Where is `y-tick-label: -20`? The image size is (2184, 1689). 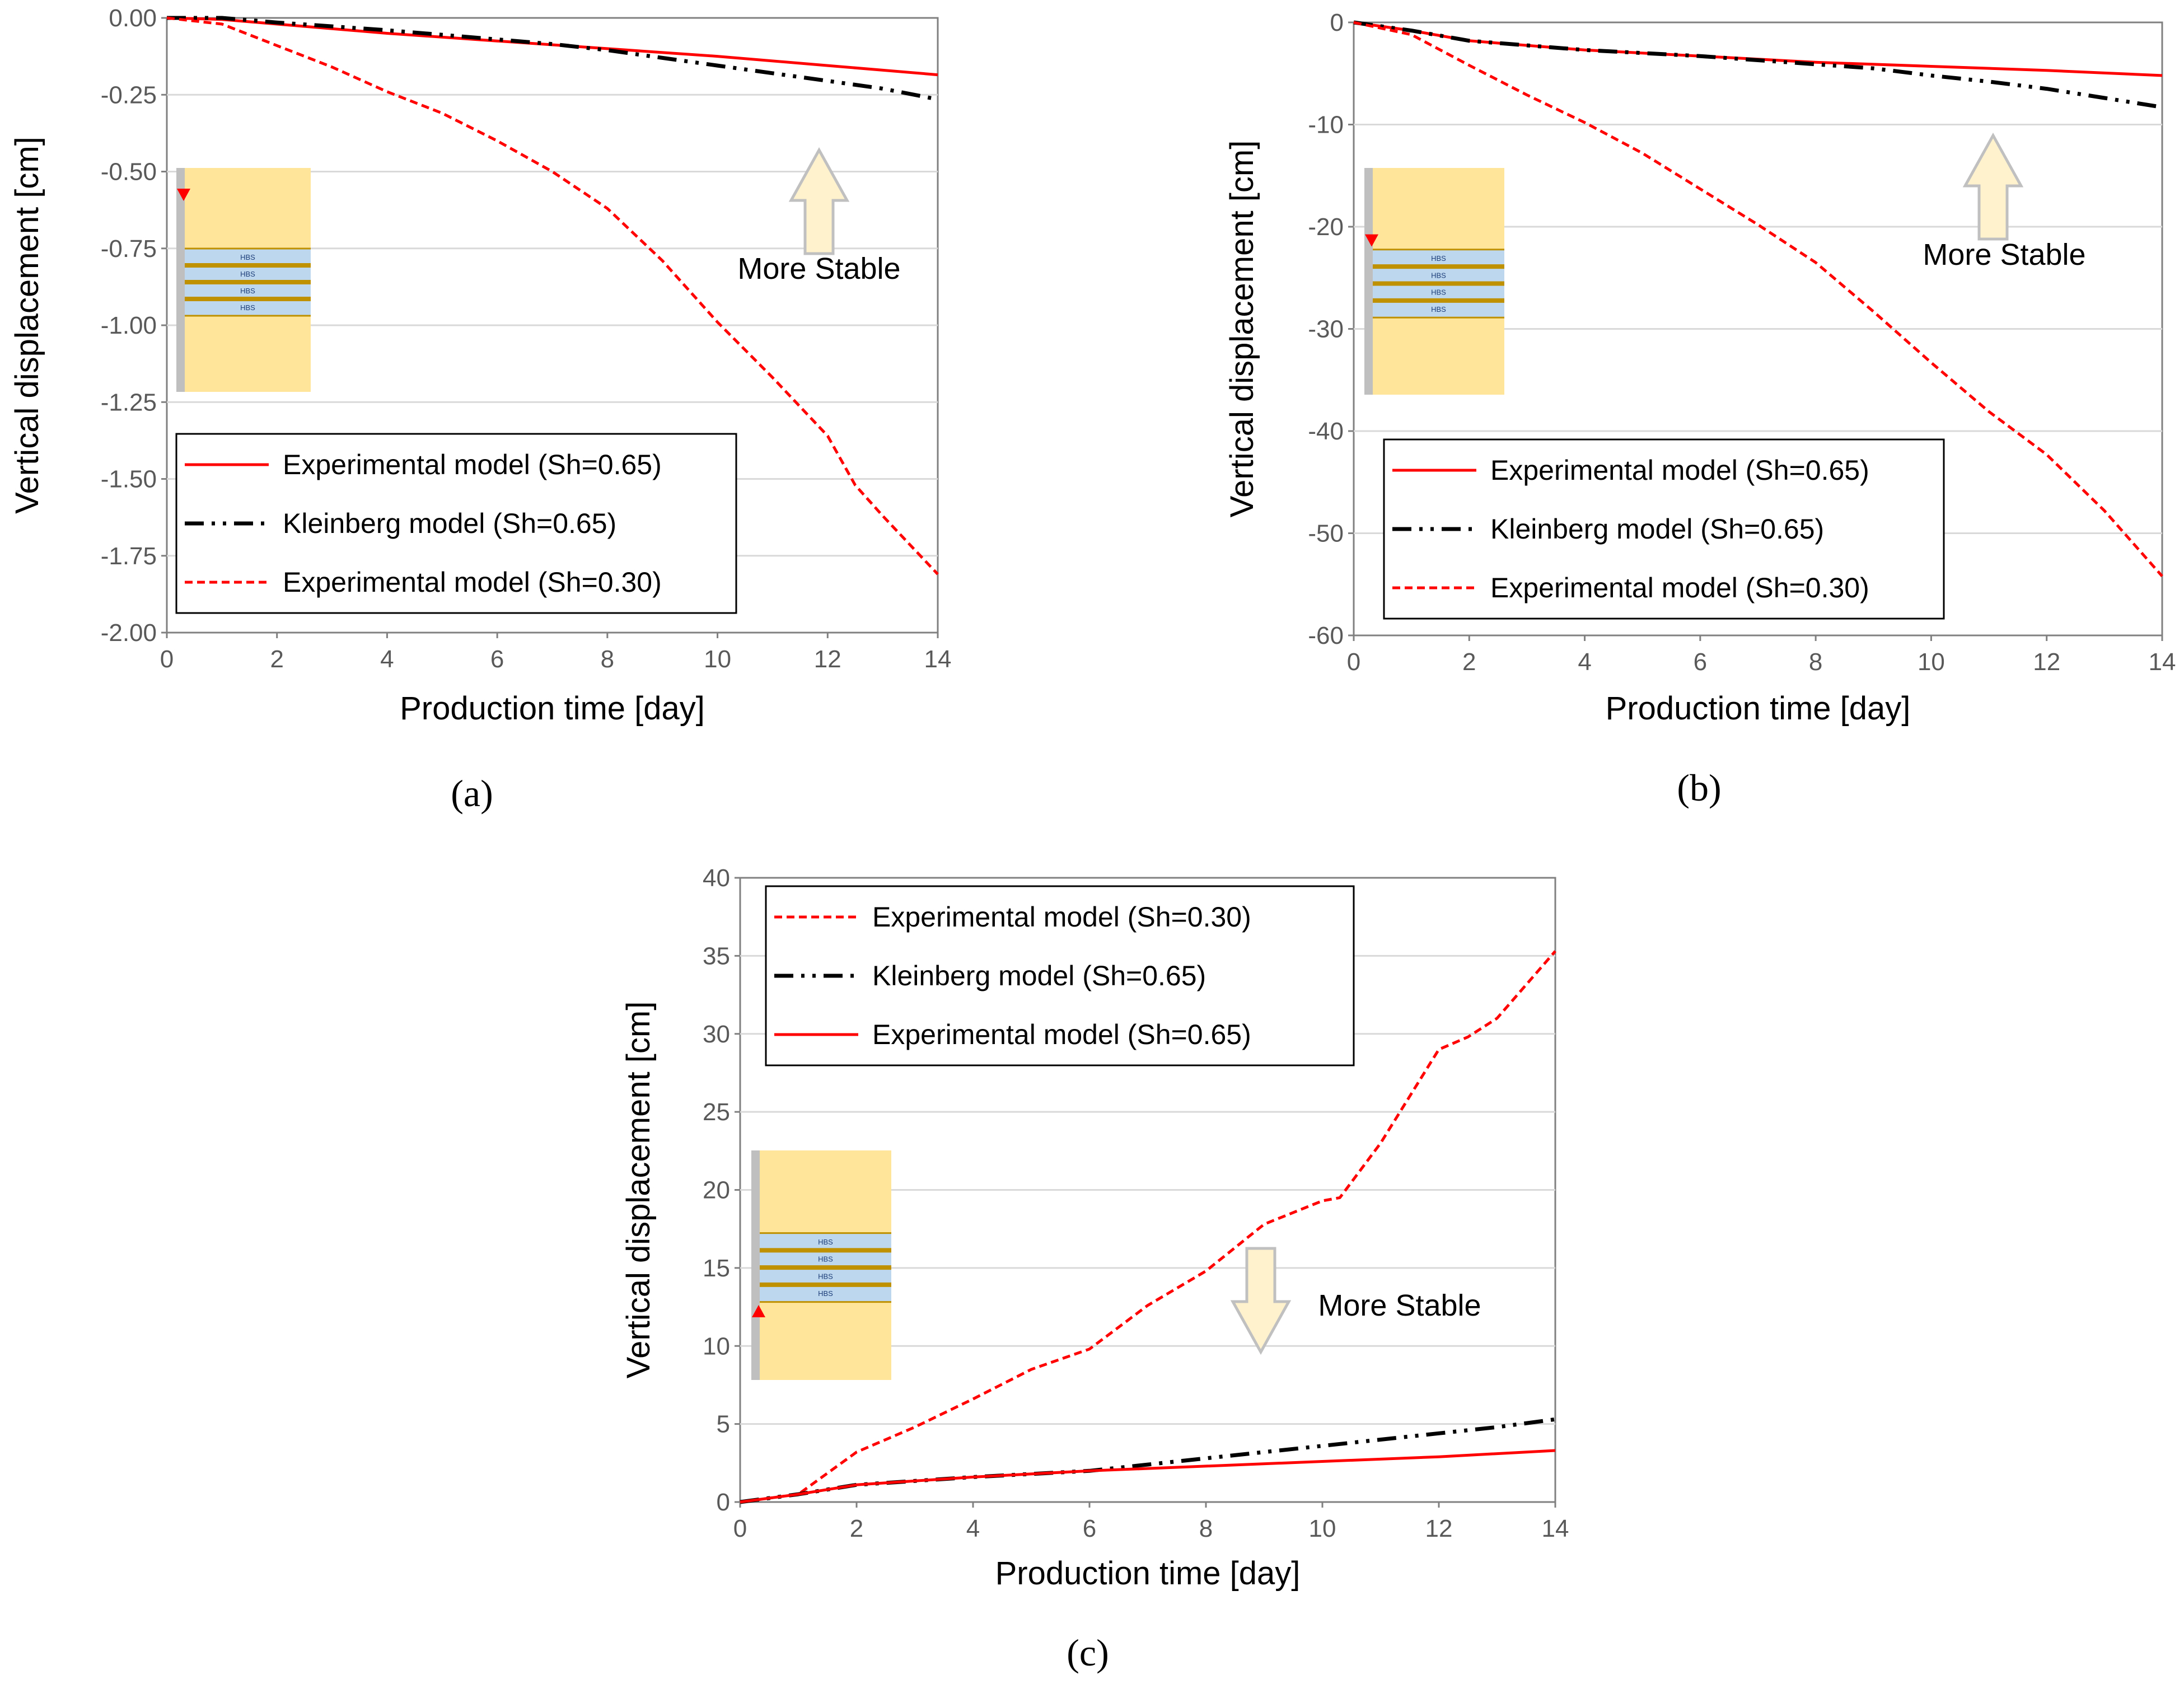
y-tick-label: -20 is located at coordinates (1326, 227).